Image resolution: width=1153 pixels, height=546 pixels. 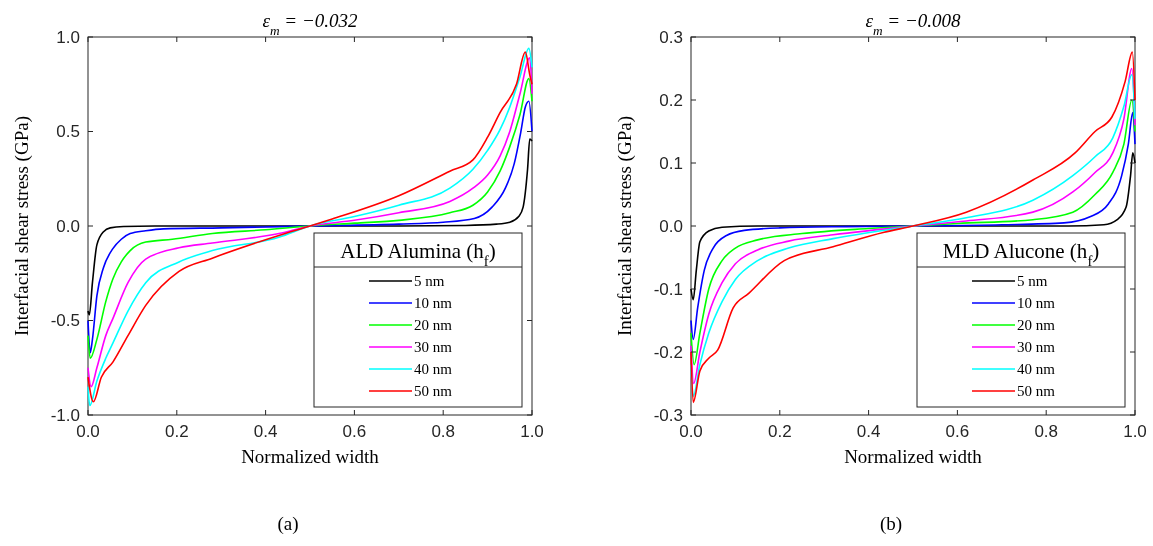 I want to click on legend-title: ALD Alumina (h$_{f}$), so click(x=418, y=254).